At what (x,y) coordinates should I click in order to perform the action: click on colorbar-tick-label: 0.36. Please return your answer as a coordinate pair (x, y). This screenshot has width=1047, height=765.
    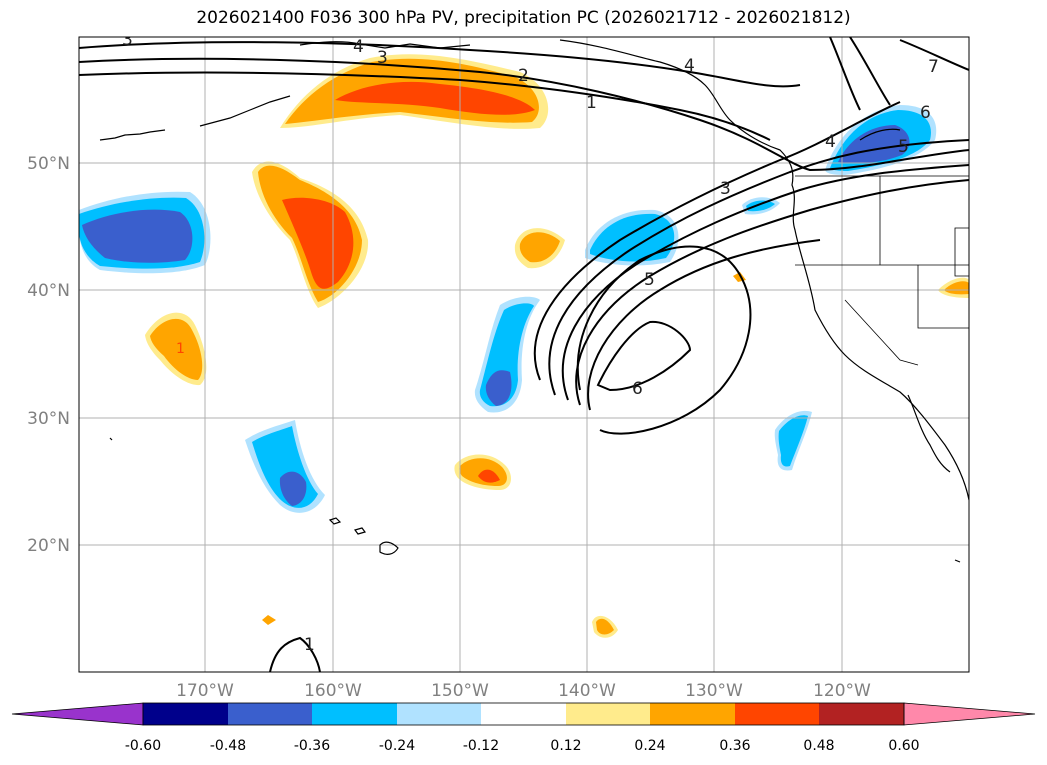
    Looking at the image, I should click on (734, 746).